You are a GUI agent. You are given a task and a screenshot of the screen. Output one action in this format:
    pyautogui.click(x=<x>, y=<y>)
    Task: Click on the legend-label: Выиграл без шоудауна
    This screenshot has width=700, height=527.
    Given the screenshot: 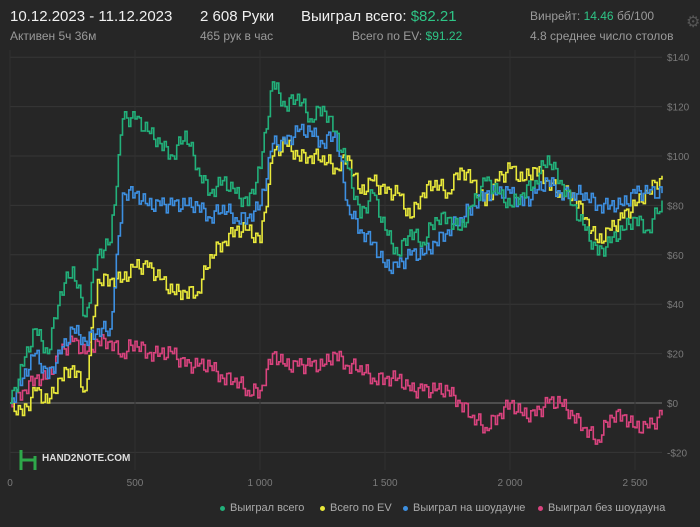 What is the action you would take?
    pyautogui.click(x=607, y=508)
    